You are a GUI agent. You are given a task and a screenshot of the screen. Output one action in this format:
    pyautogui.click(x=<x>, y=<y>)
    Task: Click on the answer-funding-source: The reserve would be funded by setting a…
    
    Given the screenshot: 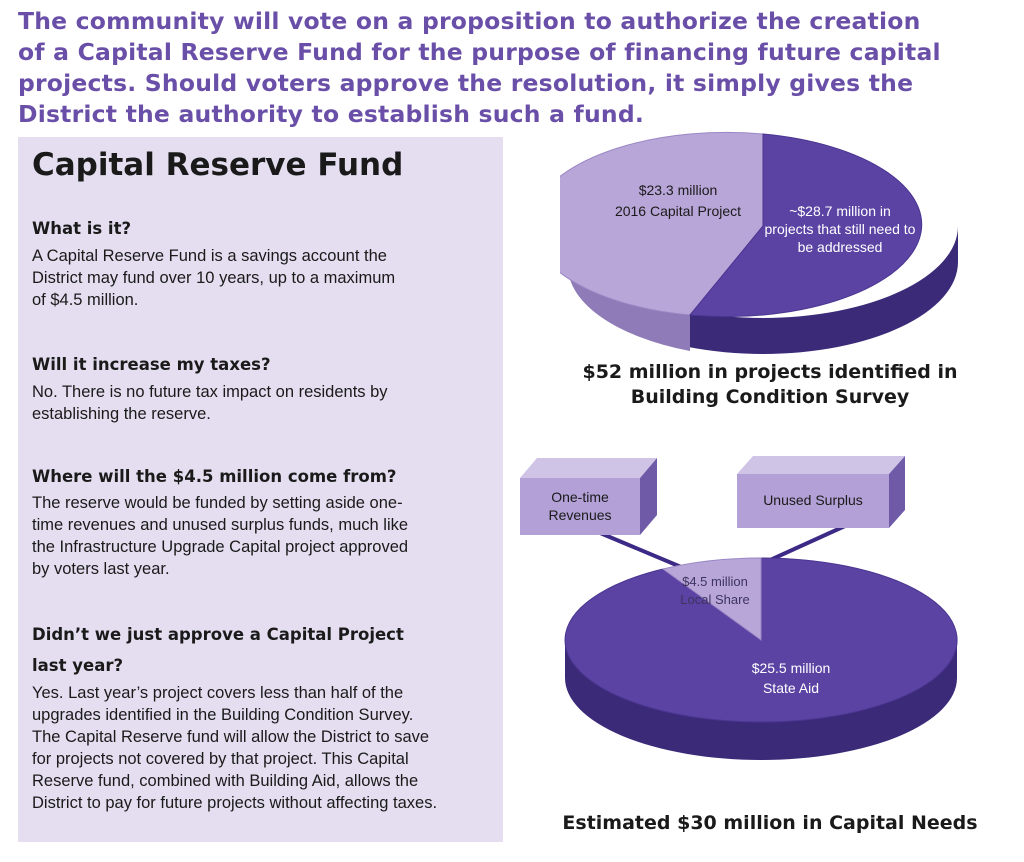 What is the action you would take?
    pyautogui.click(x=262, y=536)
    